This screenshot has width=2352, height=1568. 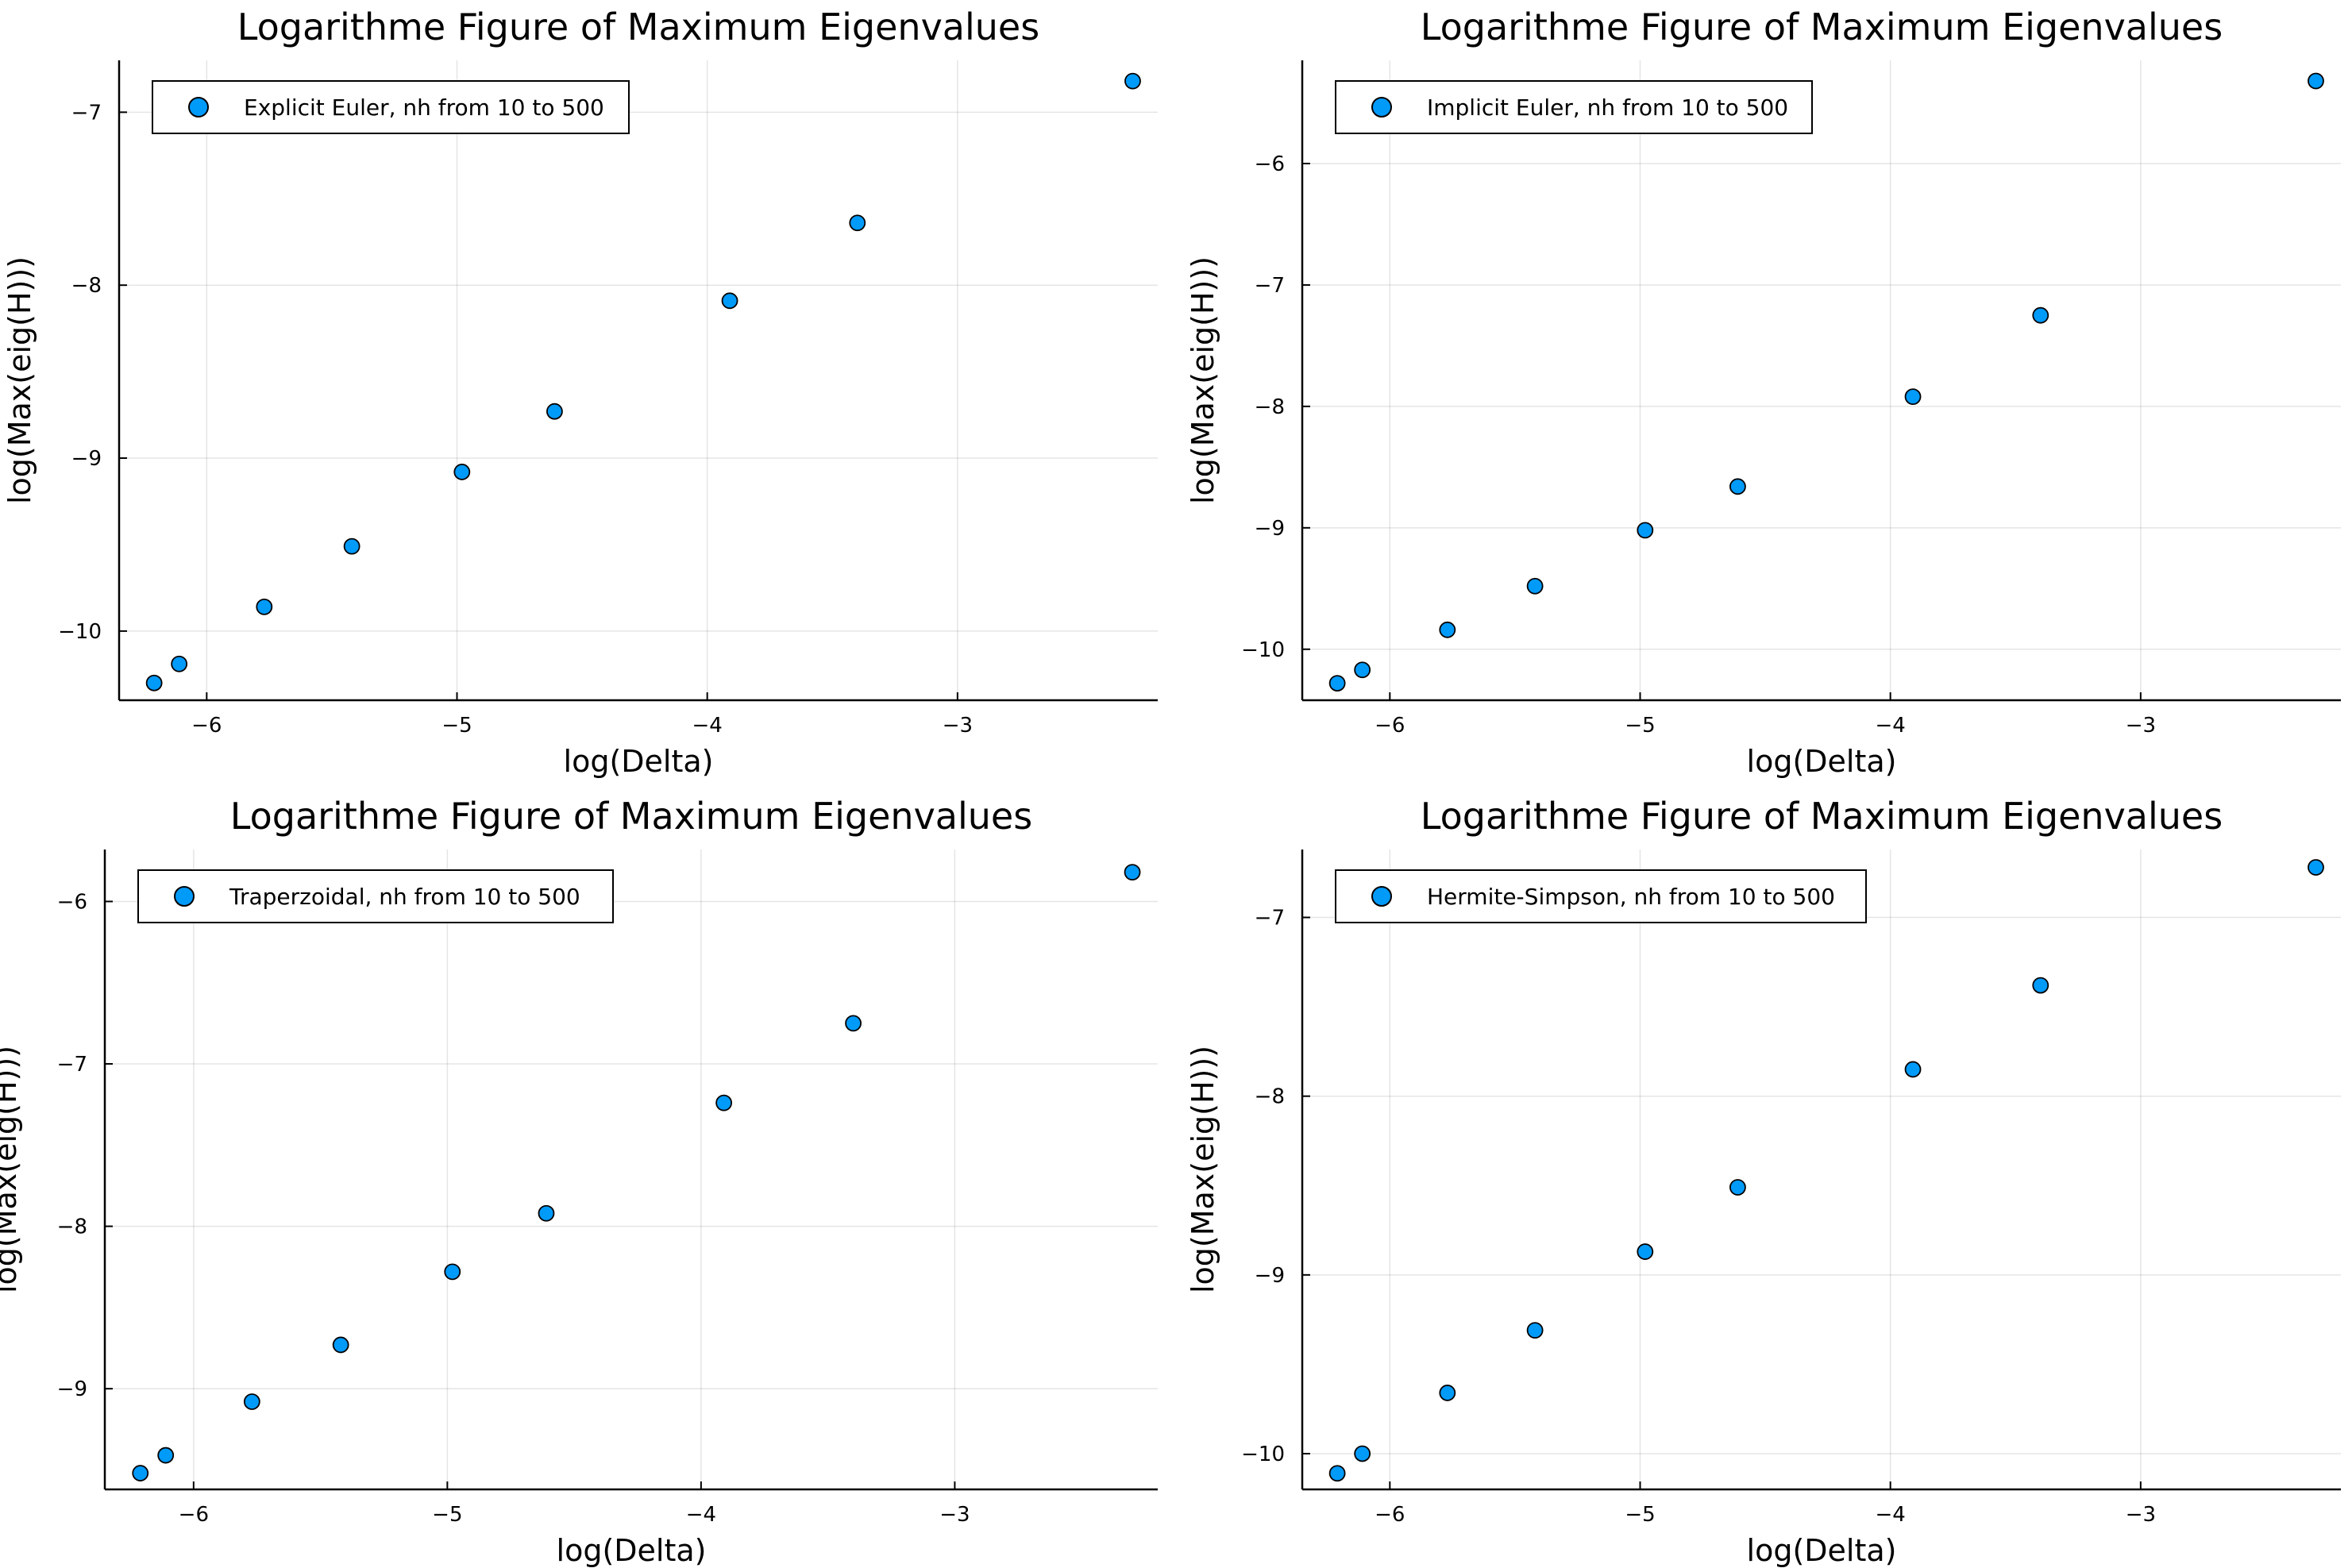 What do you see at coordinates (1631, 897) in the screenshot?
I see `legend-label: Hermite-Simpson, nh from 10 to 500` at bounding box center [1631, 897].